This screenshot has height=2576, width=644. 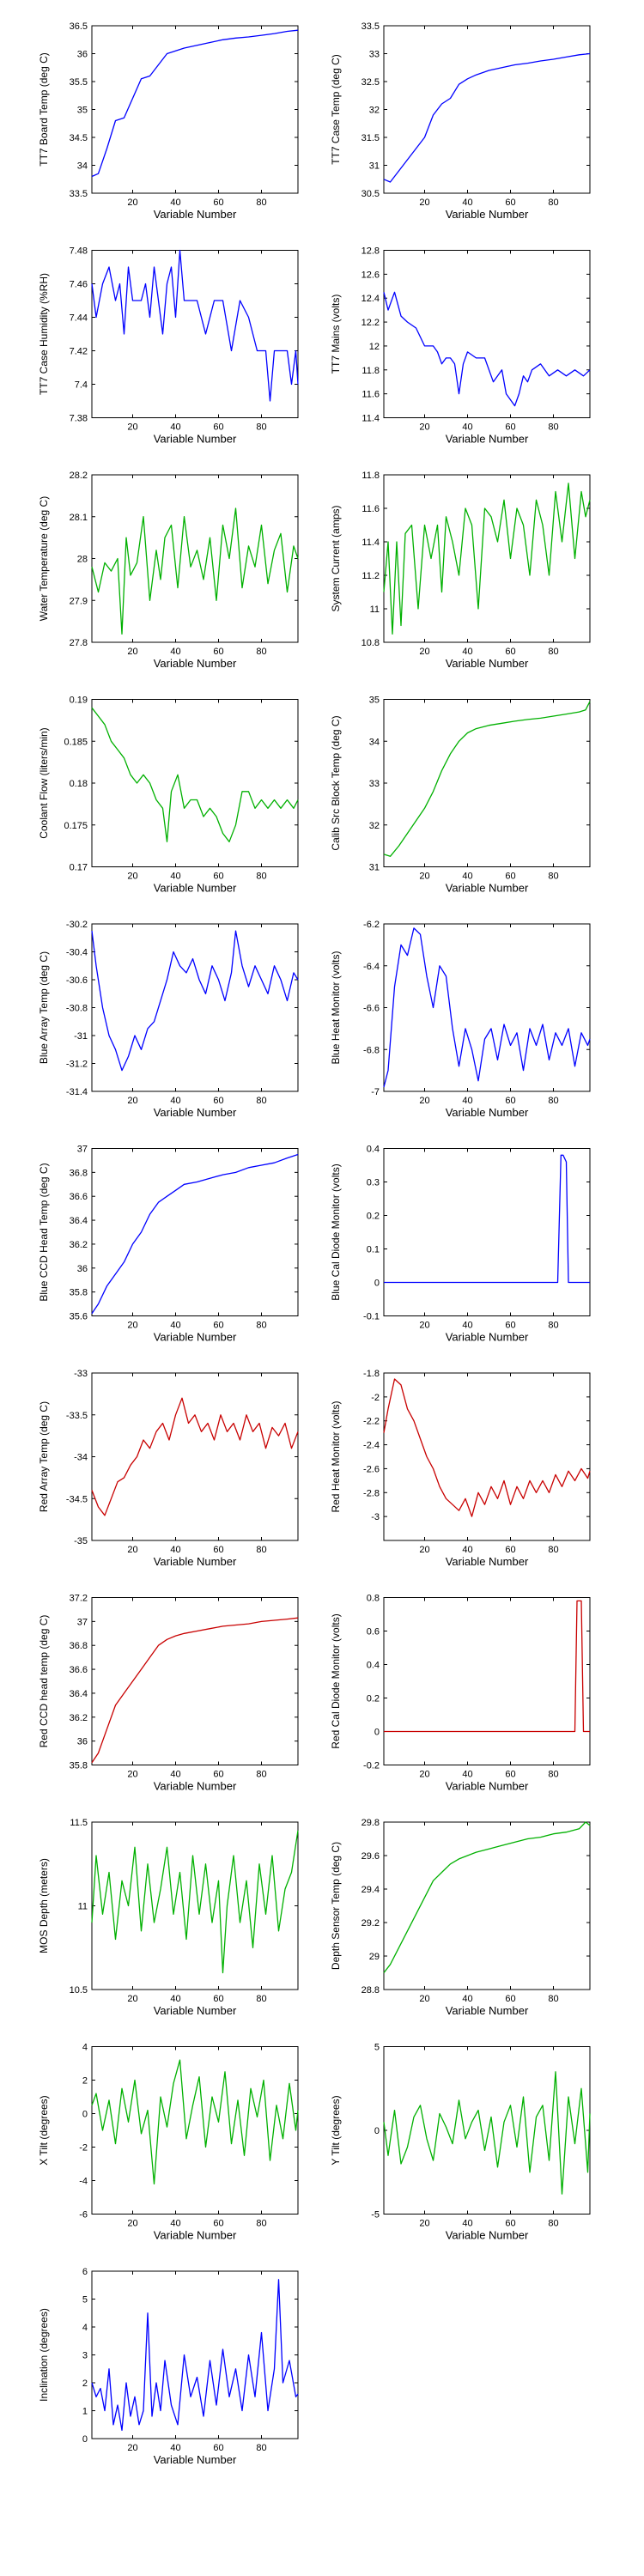 I want to click on y-tick-label: 0.18, so click(x=79, y=784).